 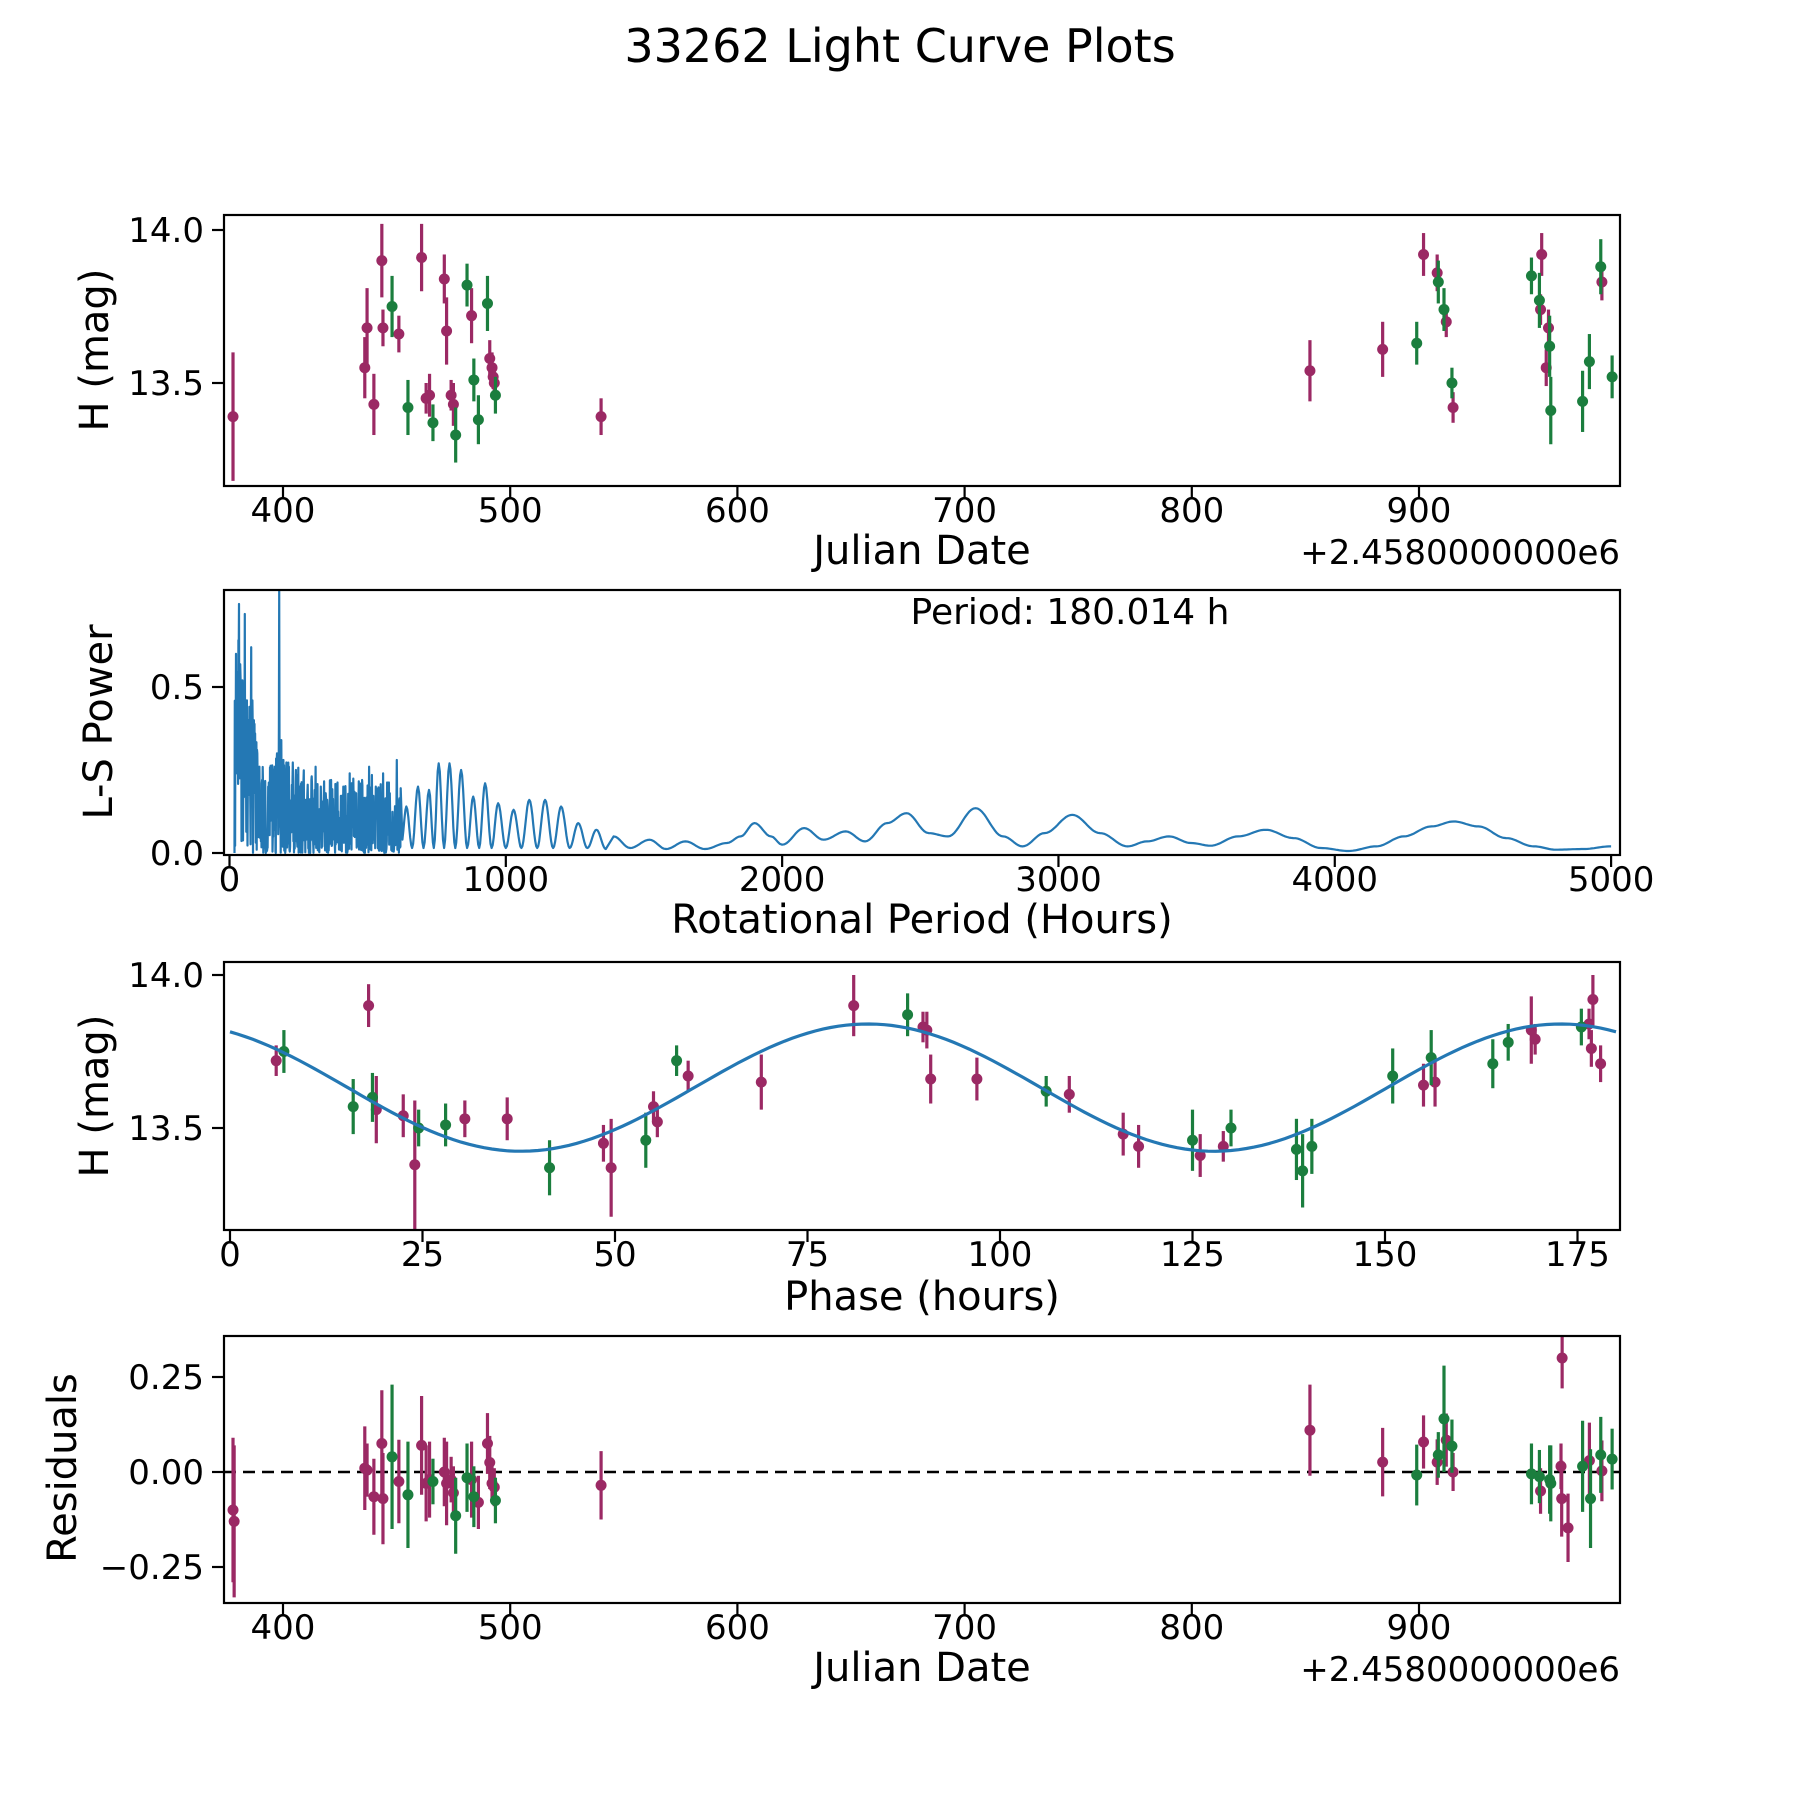 I want to click on x-tick-label: 2000, so click(x=782, y=880).